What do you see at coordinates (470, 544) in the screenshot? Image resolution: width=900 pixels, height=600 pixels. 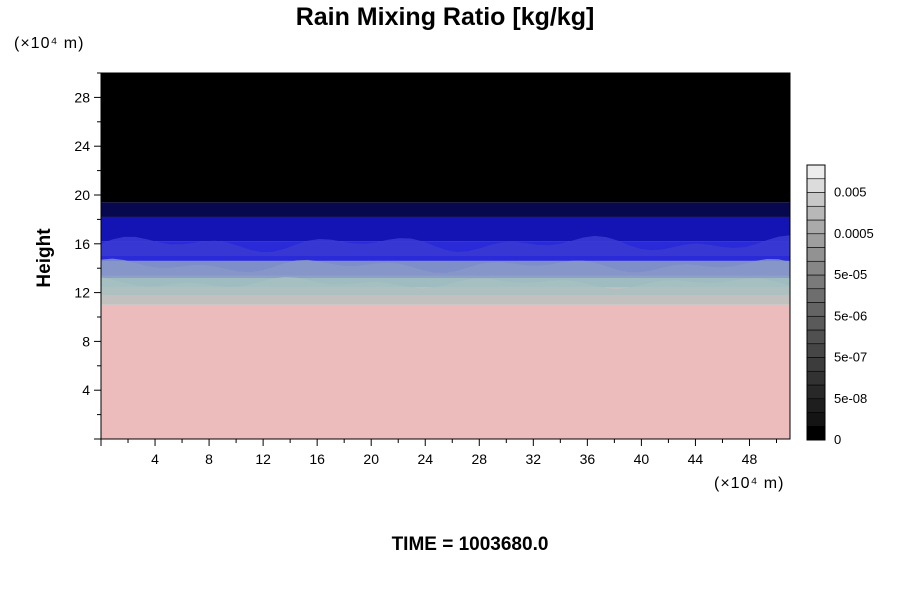 I see `time-label: TIME = 1003680.0` at bounding box center [470, 544].